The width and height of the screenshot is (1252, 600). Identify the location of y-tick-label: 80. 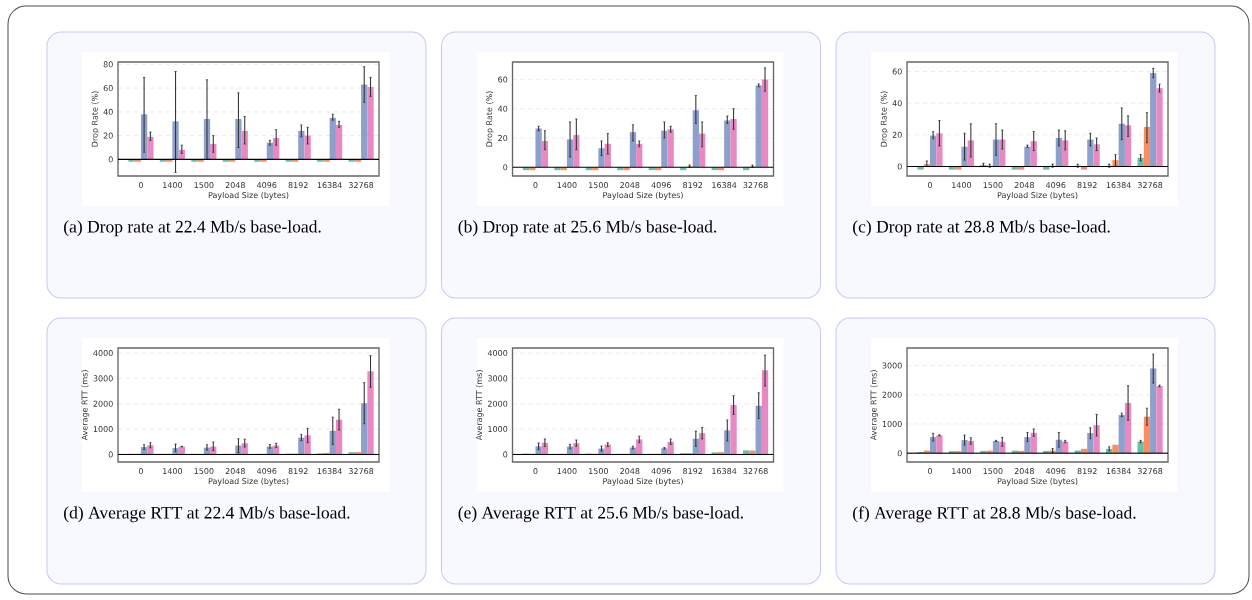
(108, 64).